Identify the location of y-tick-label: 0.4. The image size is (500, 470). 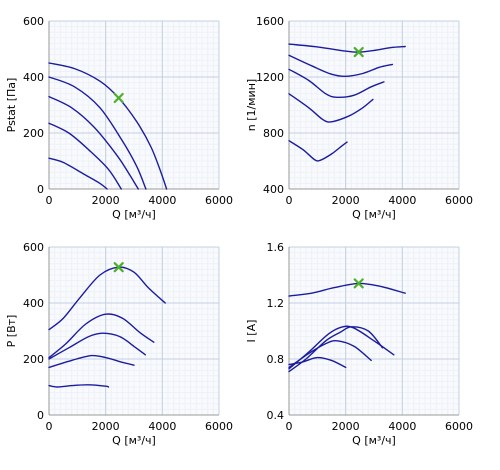
(276, 415).